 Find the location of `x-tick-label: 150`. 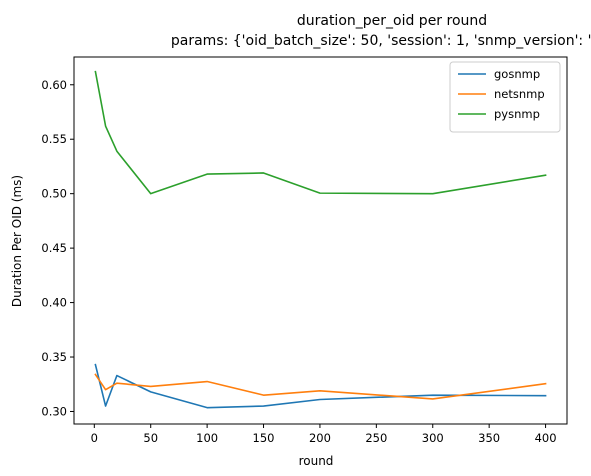

x-tick-label: 150 is located at coordinates (264, 438).